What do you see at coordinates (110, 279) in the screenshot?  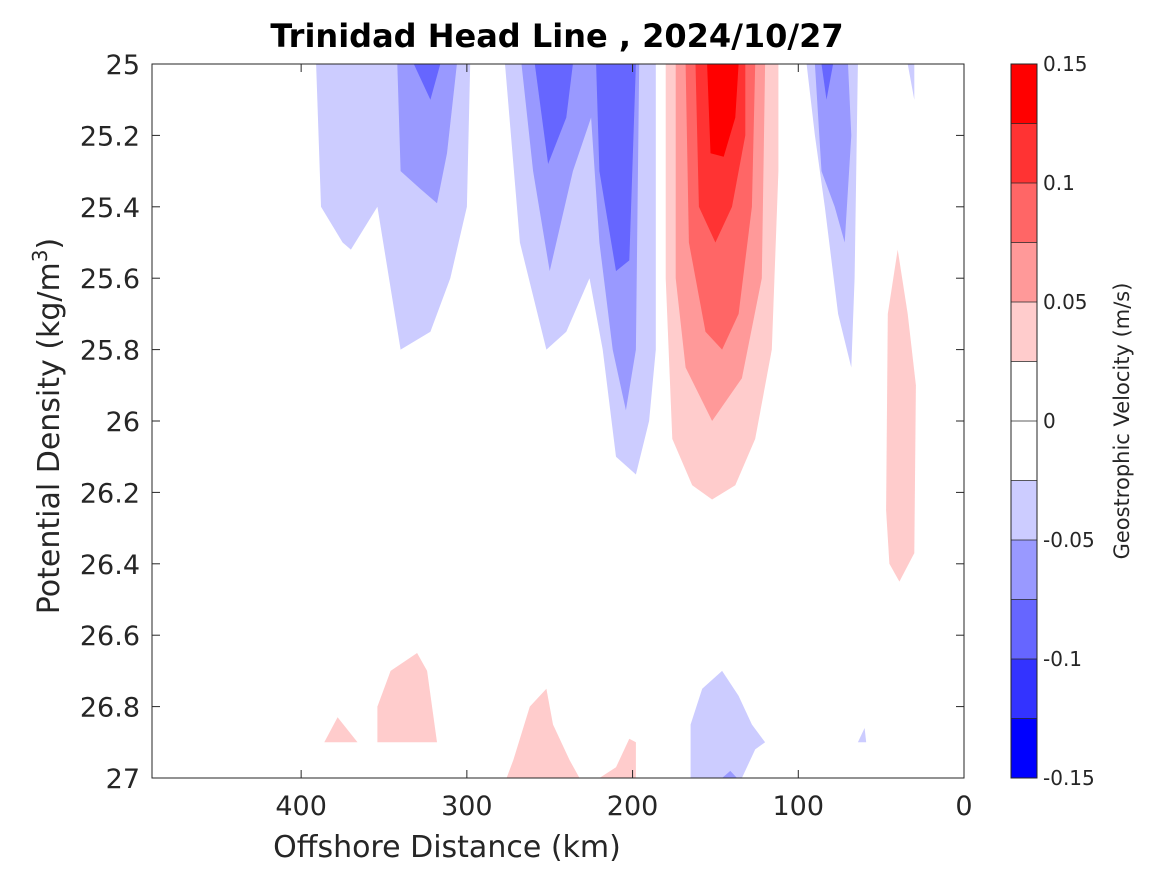 I see `y-tick-label: 25.6` at bounding box center [110, 279].